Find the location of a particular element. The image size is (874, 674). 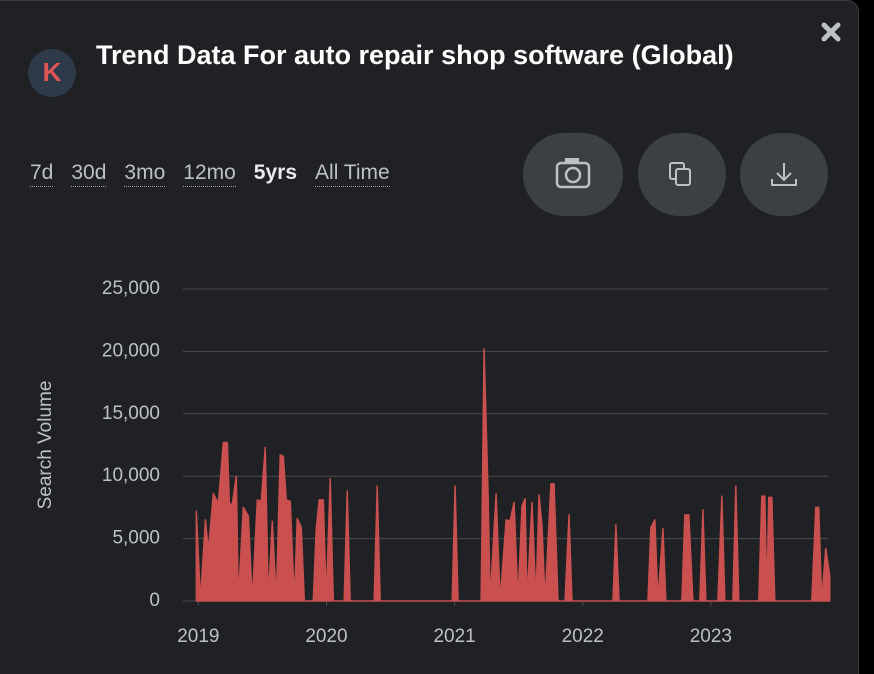

time-range-tabs: 7d 30d 3mo 12mo 5yrs All Time is located at coordinates (210, 174).